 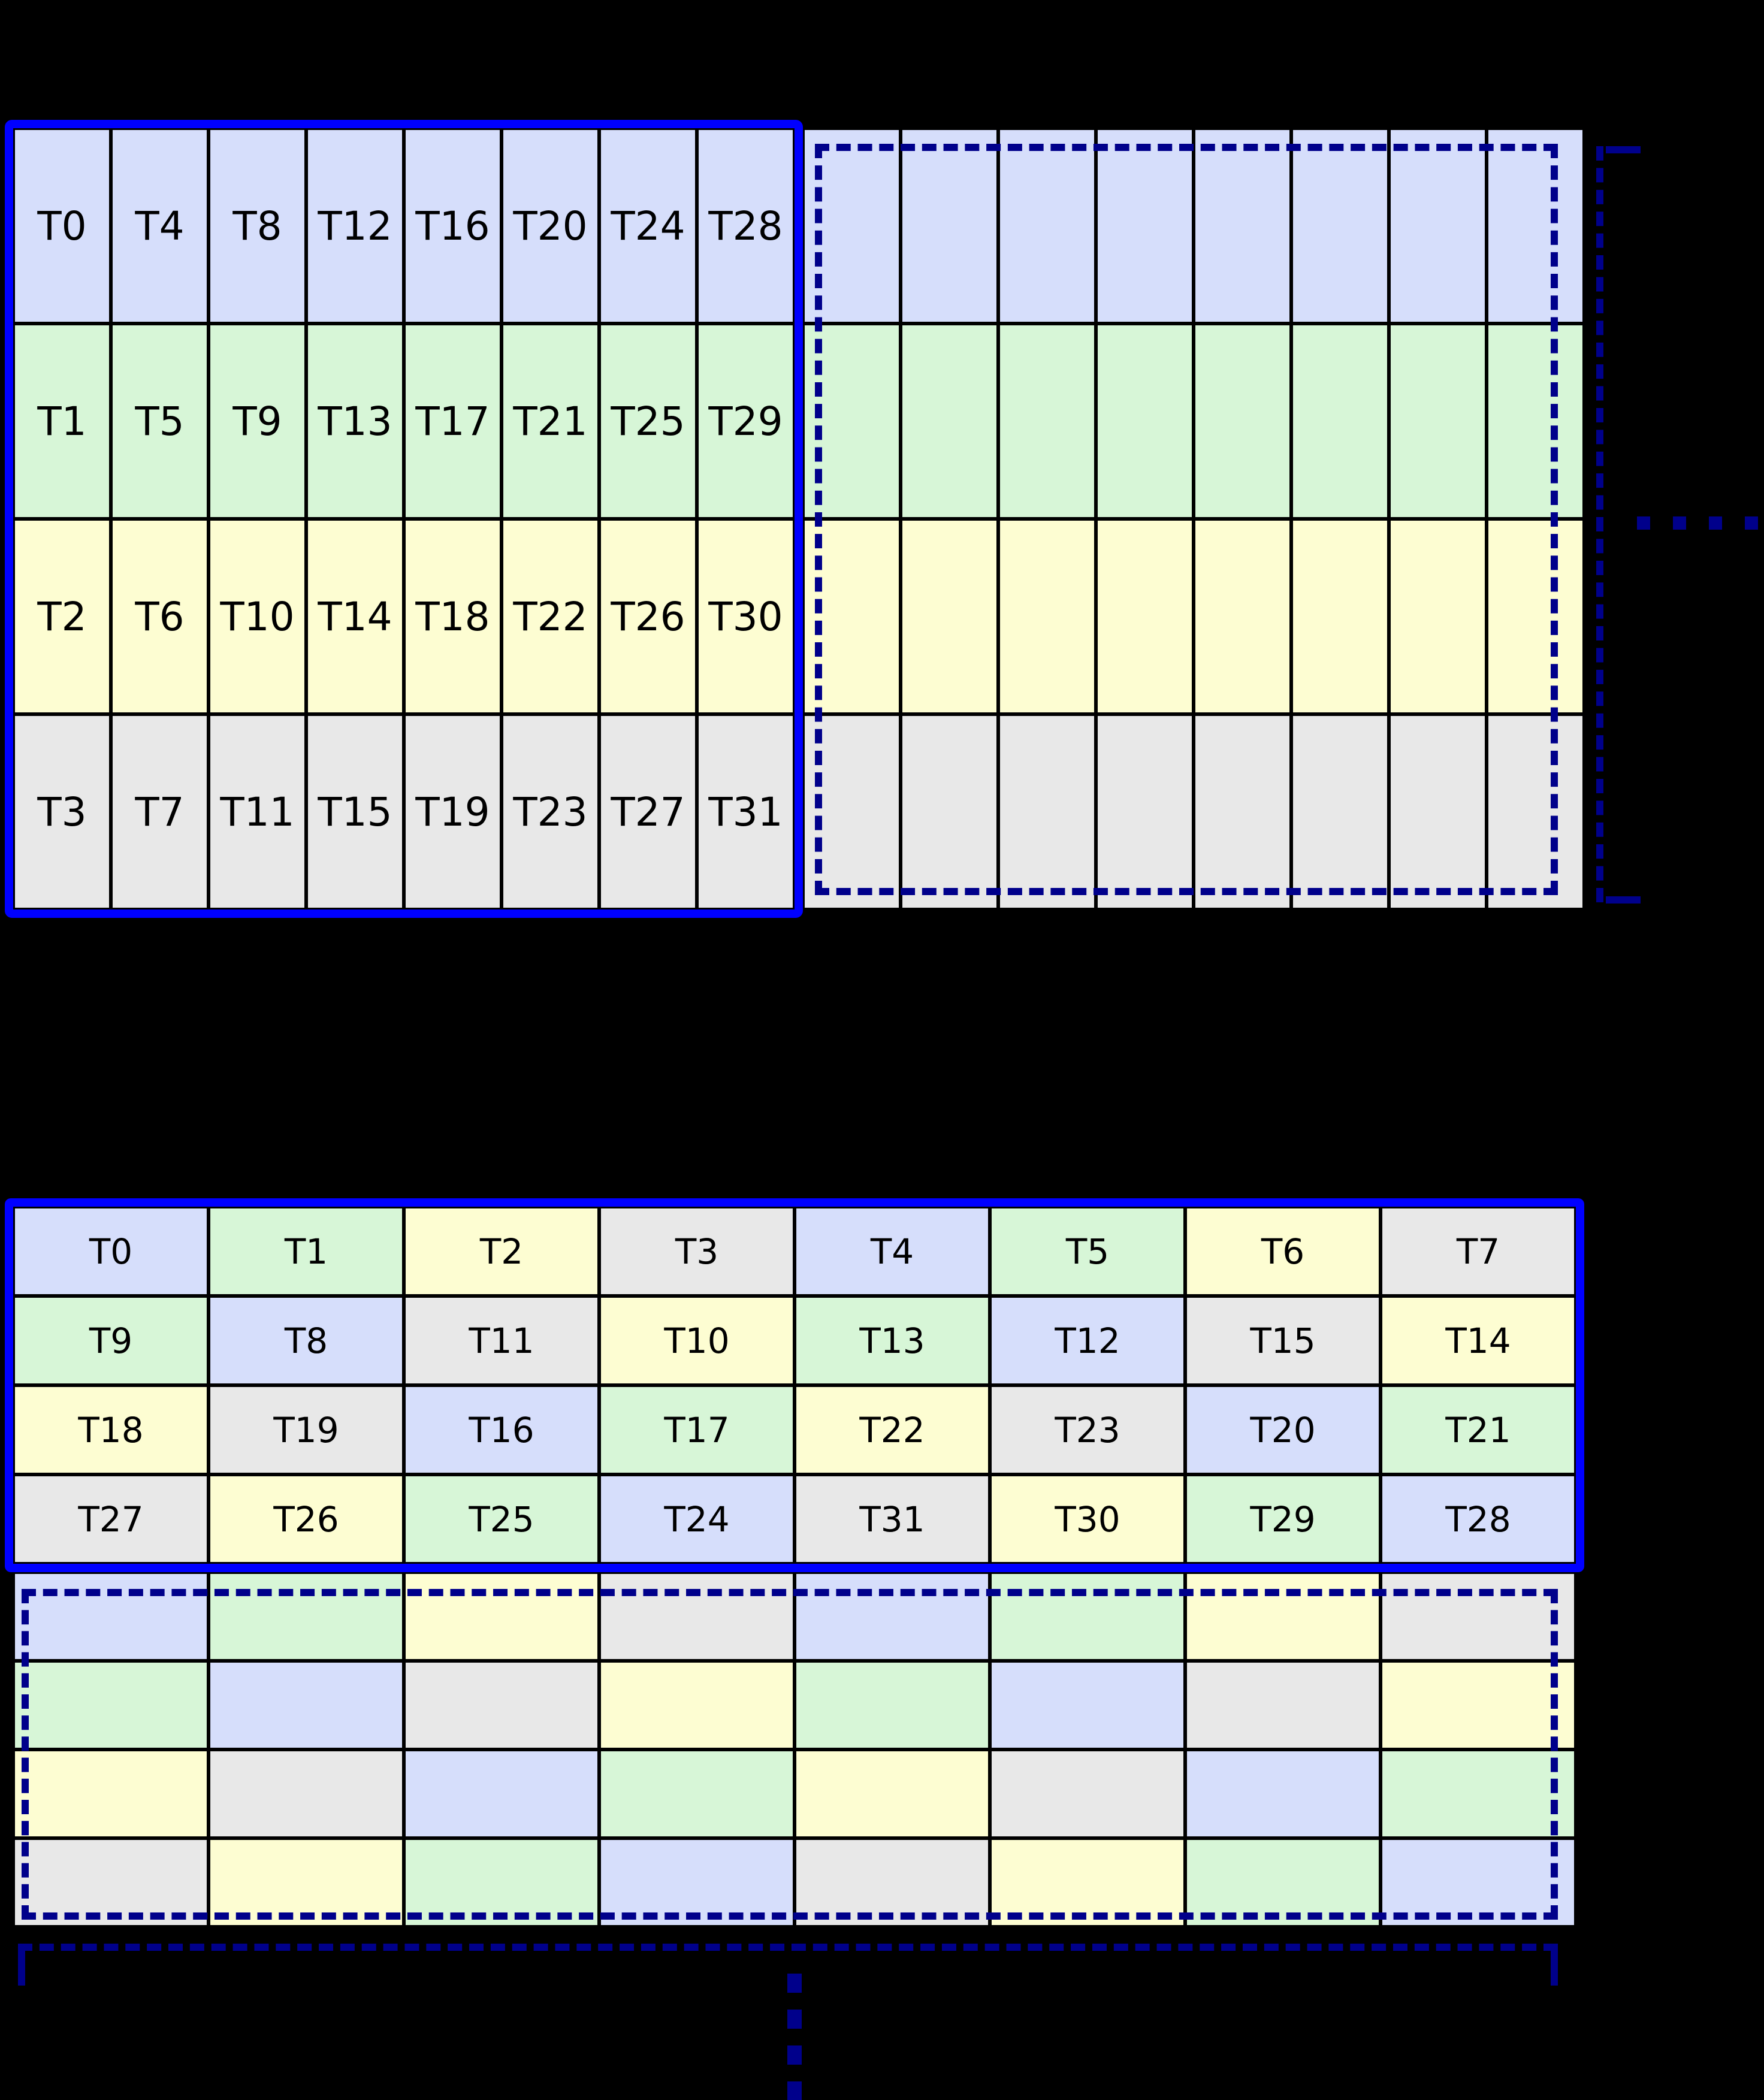 I want to click on thread-cell-T15: T15, so click(x=1283, y=1341).